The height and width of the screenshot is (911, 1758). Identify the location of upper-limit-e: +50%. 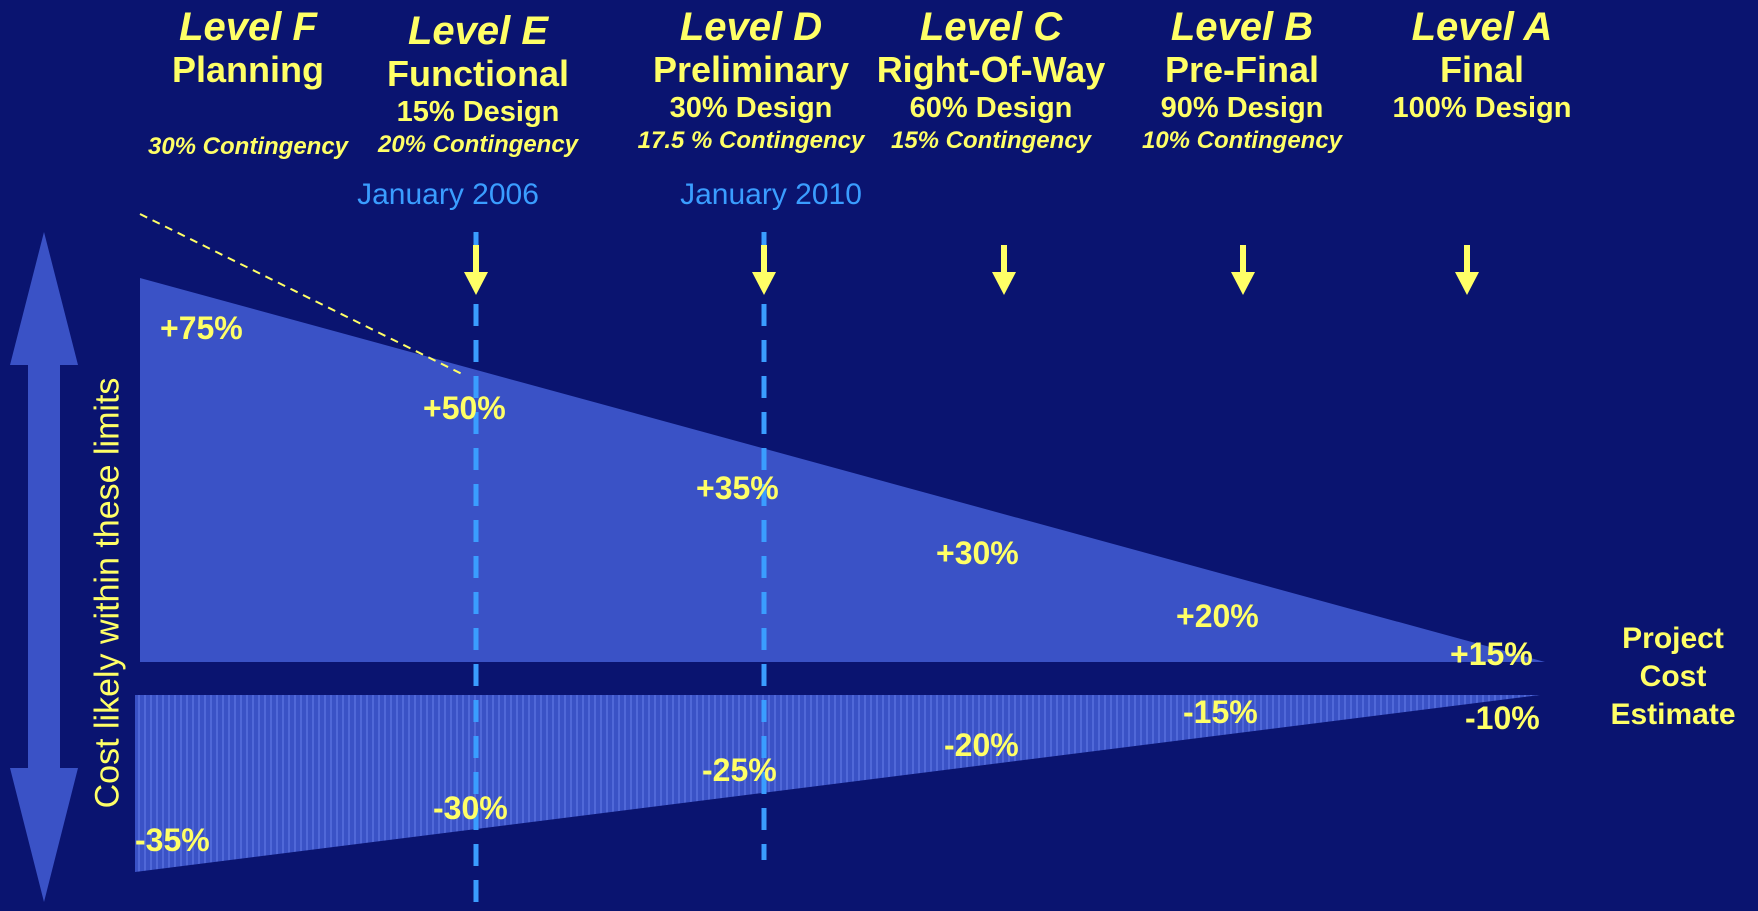
(464, 408).